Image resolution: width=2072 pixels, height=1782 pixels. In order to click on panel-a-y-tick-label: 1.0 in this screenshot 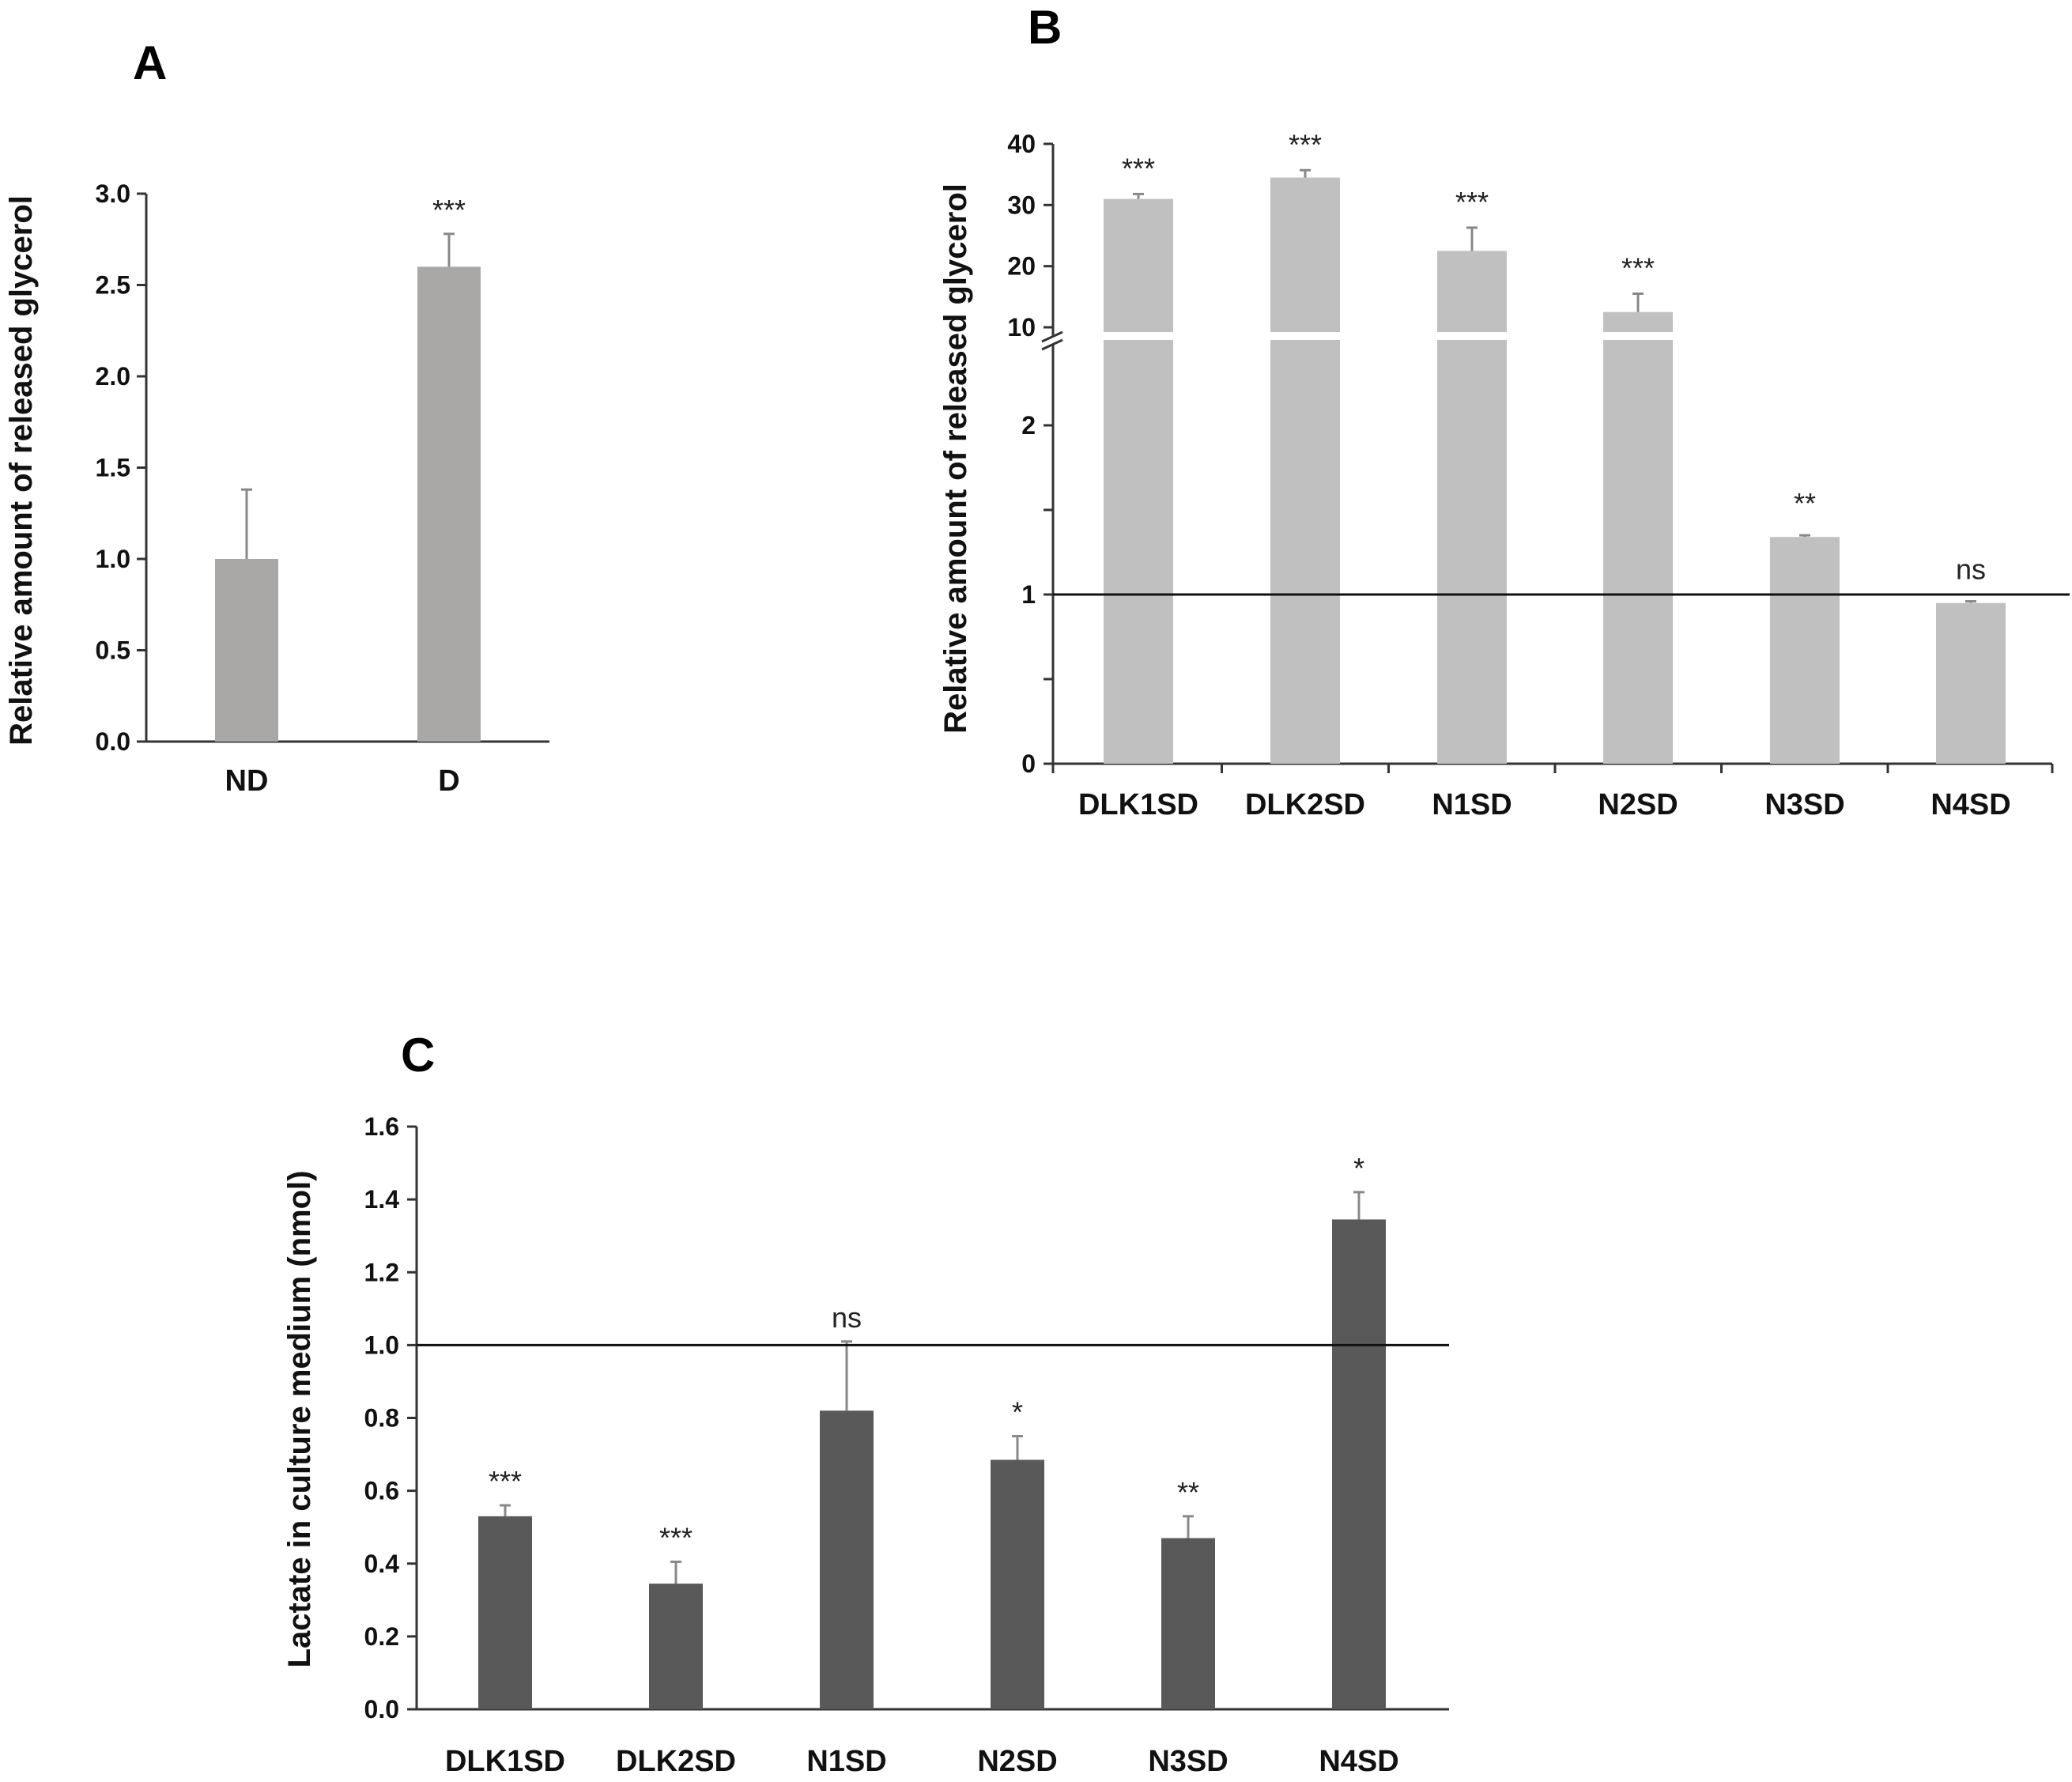, I will do `click(113, 559)`.